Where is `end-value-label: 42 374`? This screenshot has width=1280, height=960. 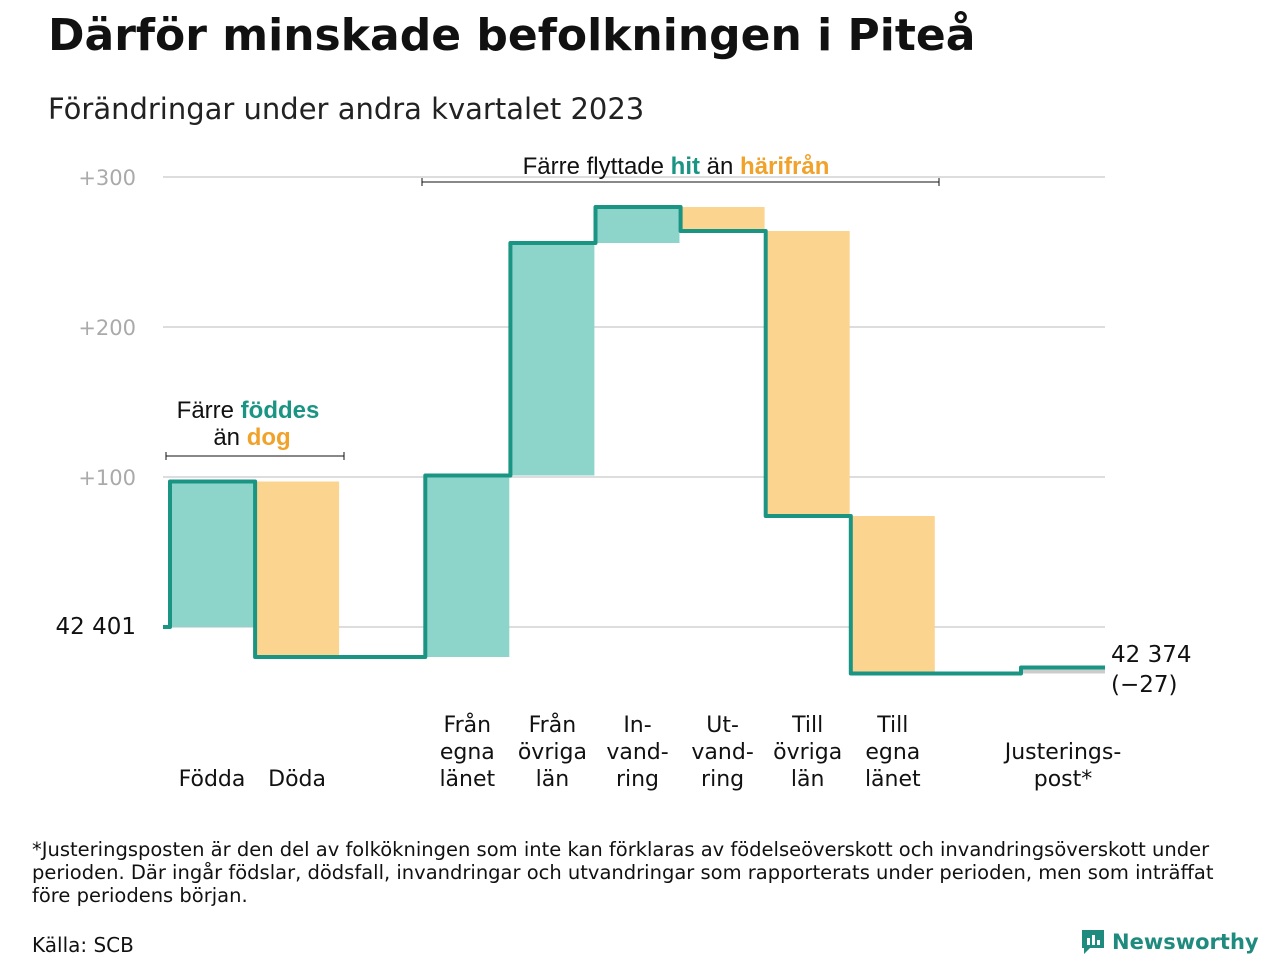 end-value-label: 42 374 is located at coordinates (1151, 655).